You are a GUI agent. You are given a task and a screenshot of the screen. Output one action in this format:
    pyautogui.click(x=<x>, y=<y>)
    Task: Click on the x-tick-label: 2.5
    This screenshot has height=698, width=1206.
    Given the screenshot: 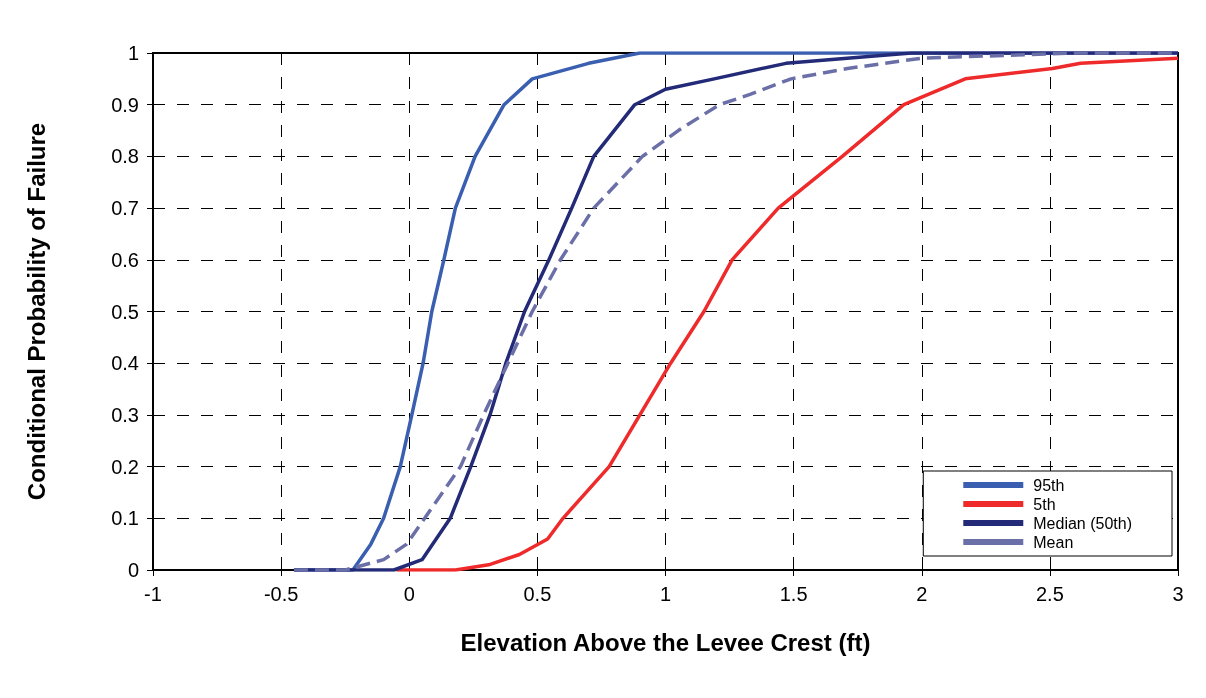 What is the action you would take?
    pyautogui.click(x=1049, y=594)
    